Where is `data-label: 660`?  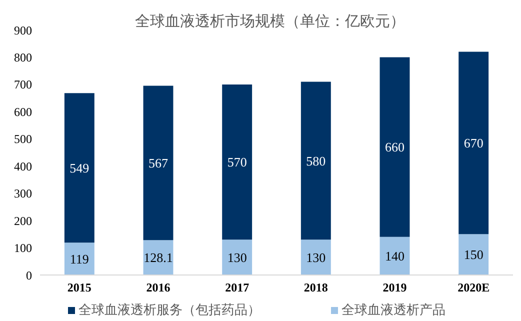
data-label: 660 is located at coordinates (394, 147).